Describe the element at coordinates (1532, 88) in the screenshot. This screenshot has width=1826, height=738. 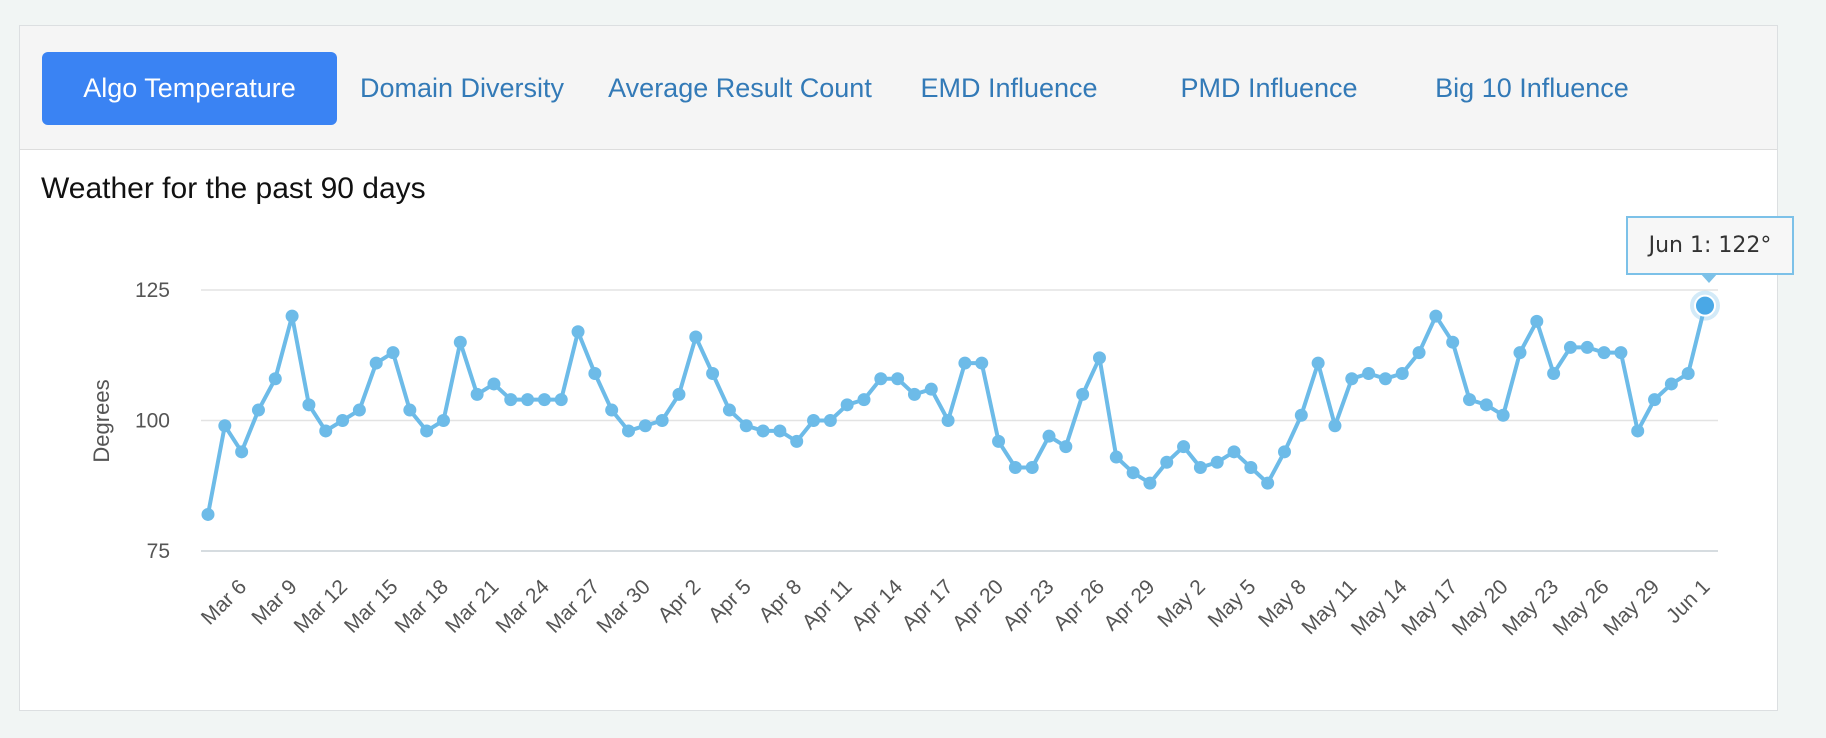
I see `tab-big-10-influence: Big 10 Influence` at that location.